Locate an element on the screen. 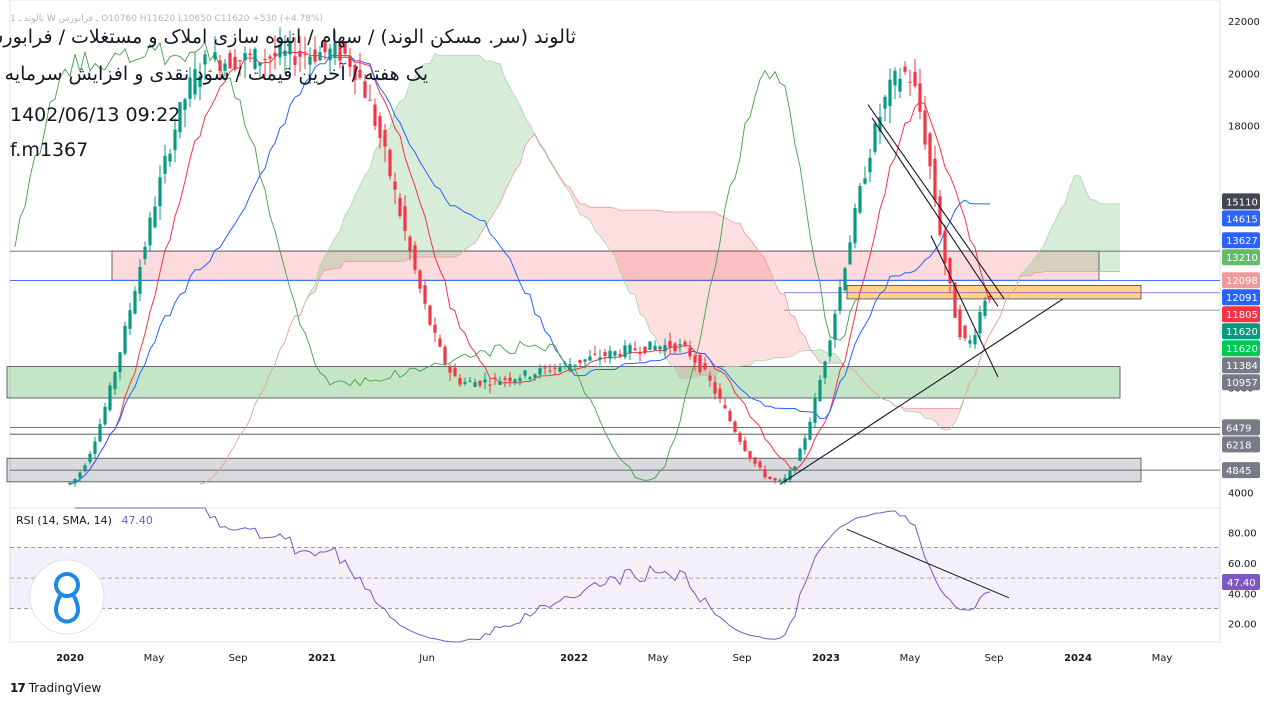 The image size is (1280, 704). price-label-text: 6218 is located at coordinates (1238, 445).